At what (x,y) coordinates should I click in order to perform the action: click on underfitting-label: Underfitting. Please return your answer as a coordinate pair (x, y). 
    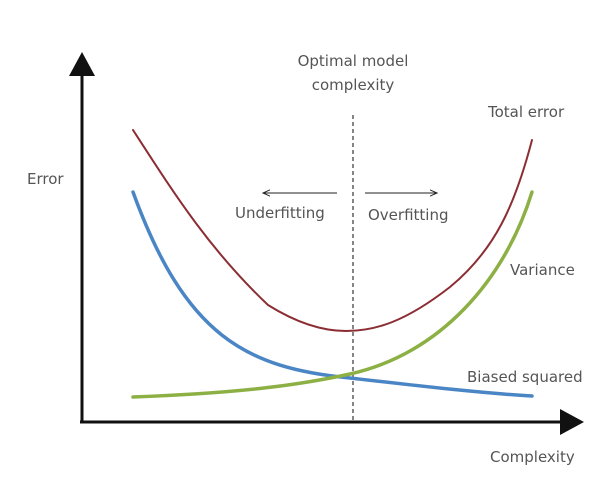
    Looking at the image, I should click on (280, 213).